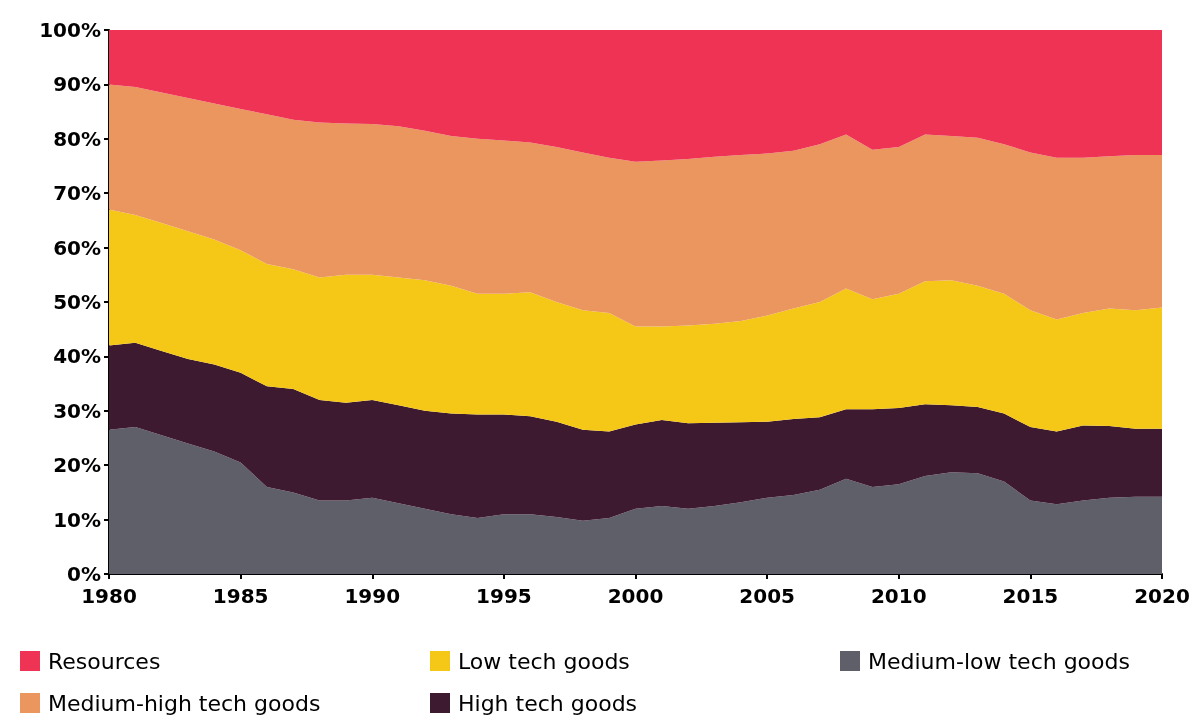  I want to click on y-tick-label: 70%, so click(77, 193).